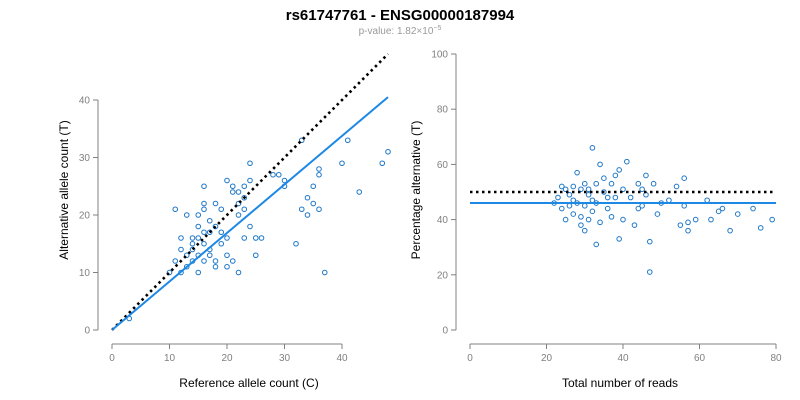 The image size is (800, 400). I want to click on right-x-tick-label: 80, so click(776, 358).